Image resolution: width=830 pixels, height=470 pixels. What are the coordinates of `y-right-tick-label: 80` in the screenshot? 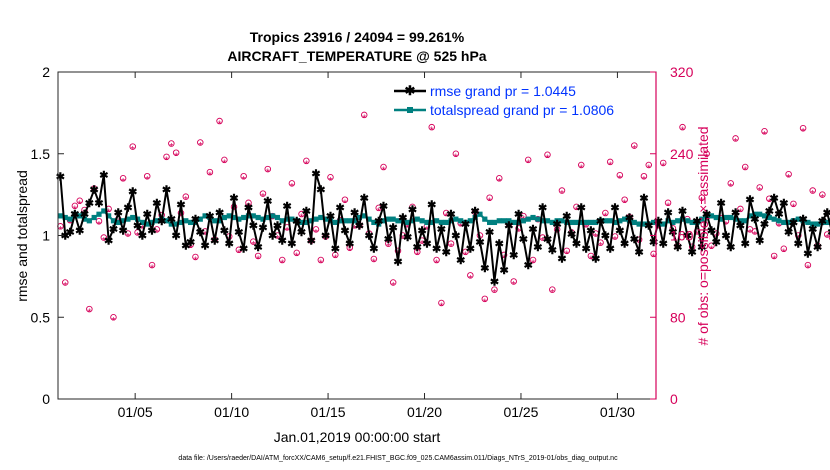 It's located at (678, 317).